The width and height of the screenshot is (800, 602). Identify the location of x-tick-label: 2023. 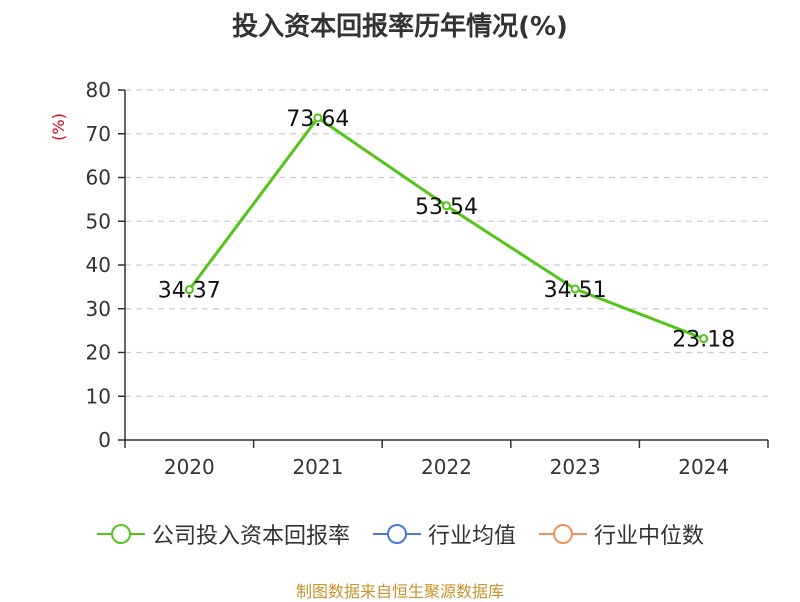
(575, 467).